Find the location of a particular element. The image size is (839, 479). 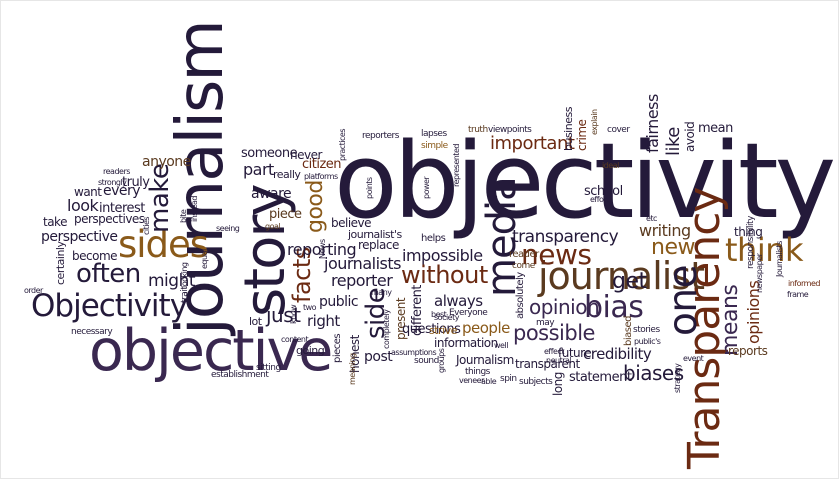

word-opinion: opinion is located at coordinates (564, 307).